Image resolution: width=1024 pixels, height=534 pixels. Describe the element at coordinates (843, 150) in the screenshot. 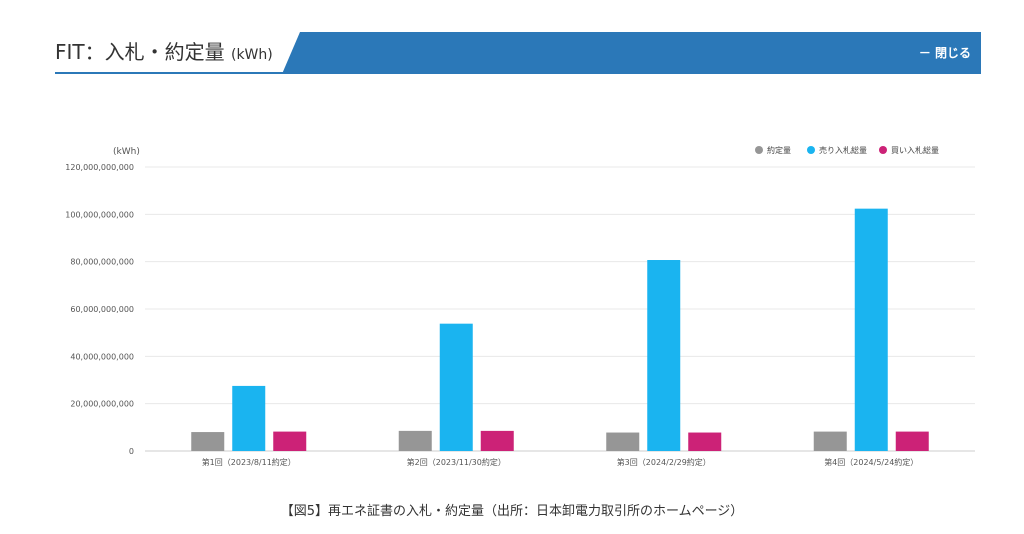

I see `legend-label: 売り入札総量` at that location.